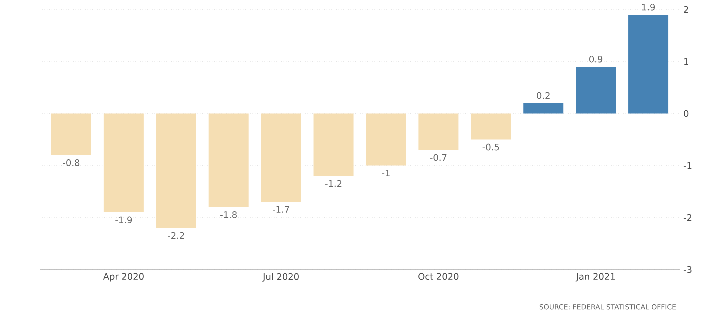  Describe the element at coordinates (386, 173) in the screenshot. I see `data-label: -1` at that location.